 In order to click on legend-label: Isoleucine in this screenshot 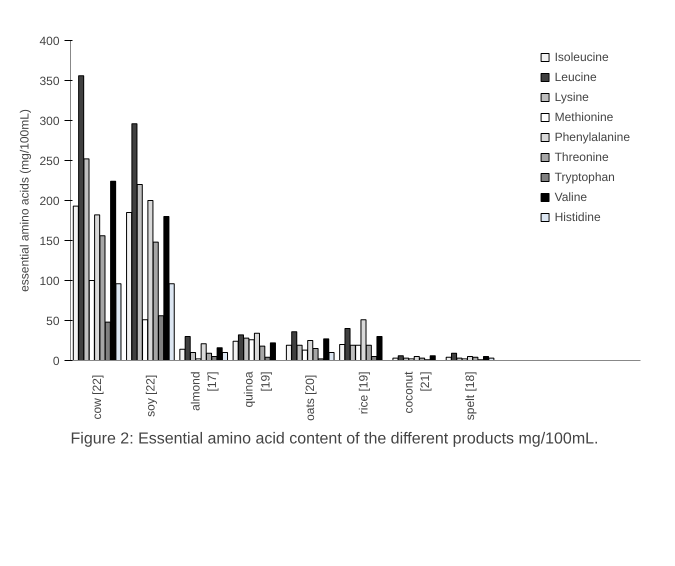, I will do `click(581, 57)`.